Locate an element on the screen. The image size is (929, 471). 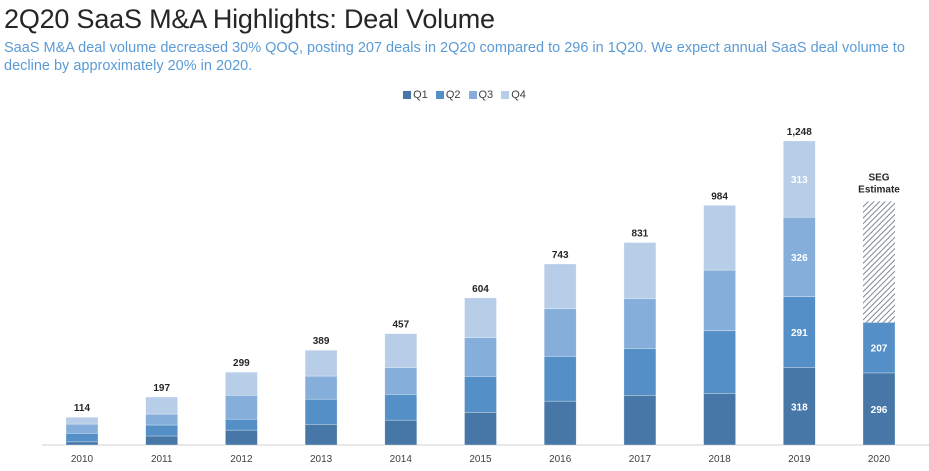
legend-label: Q4 is located at coordinates (518, 95).